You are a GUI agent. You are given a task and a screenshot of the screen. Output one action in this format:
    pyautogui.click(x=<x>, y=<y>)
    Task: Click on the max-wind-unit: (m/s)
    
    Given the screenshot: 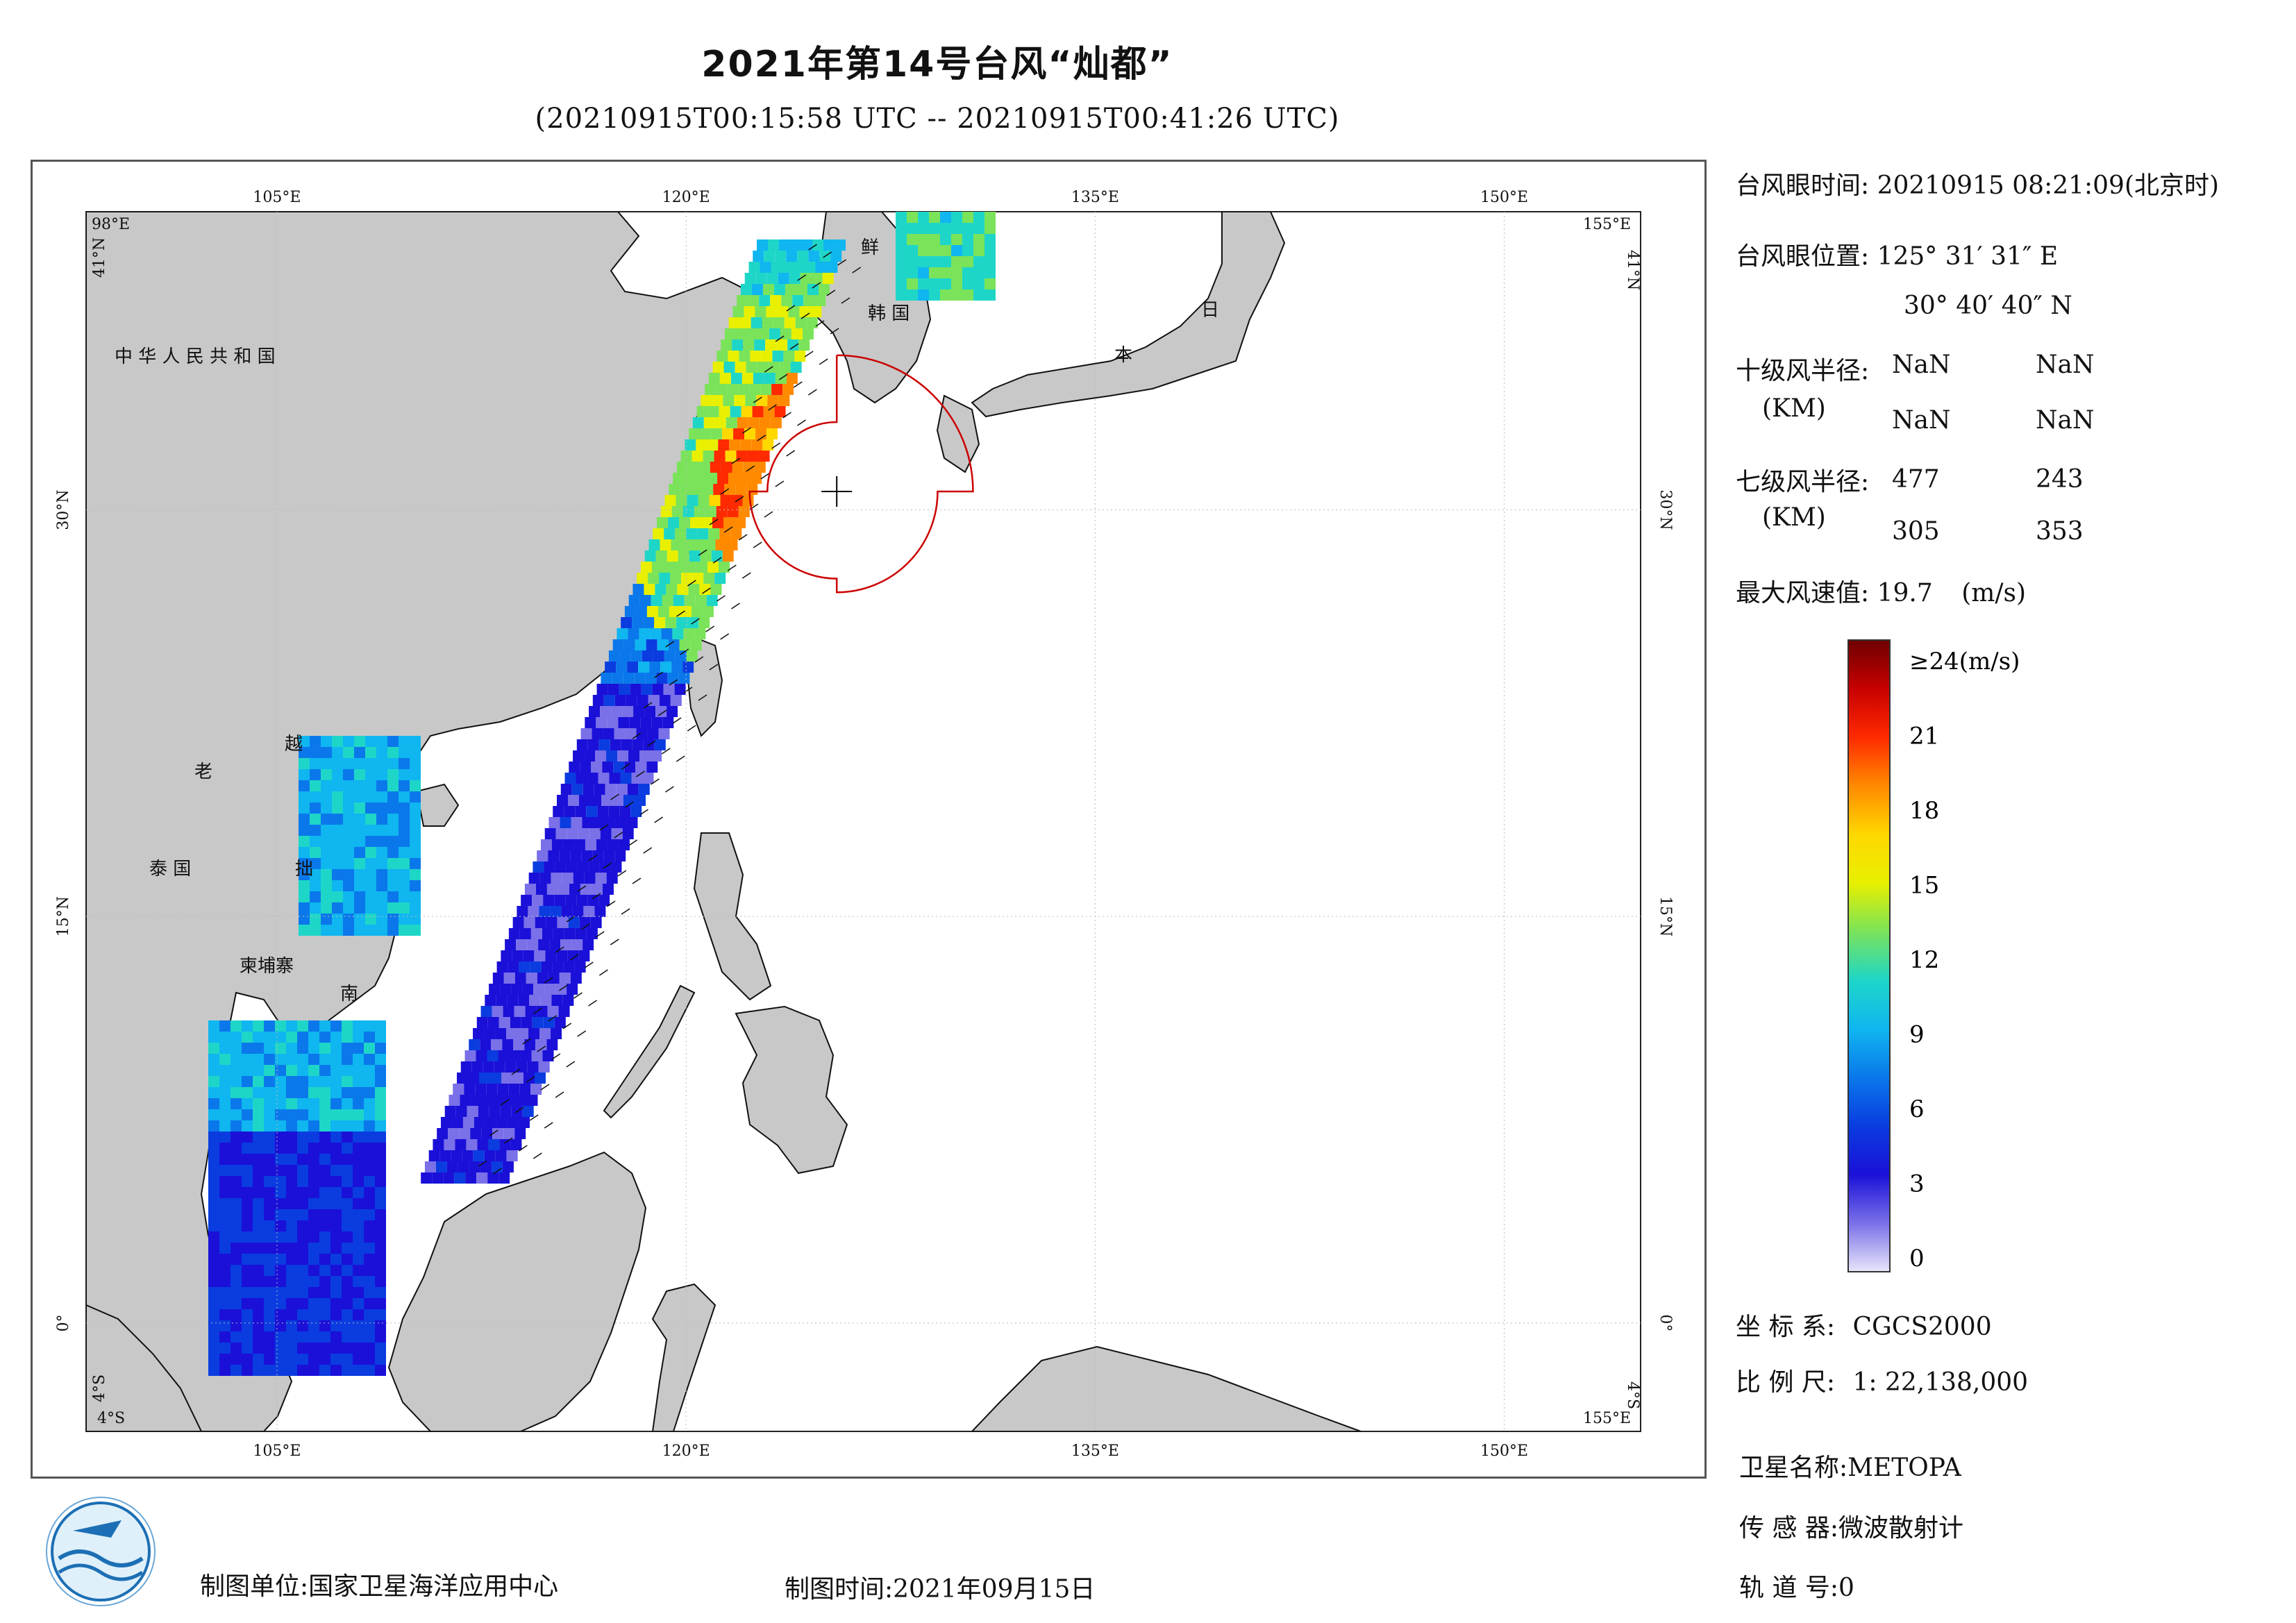 What is the action you would take?
    pyautogui.click(x=1994, y=593)
    